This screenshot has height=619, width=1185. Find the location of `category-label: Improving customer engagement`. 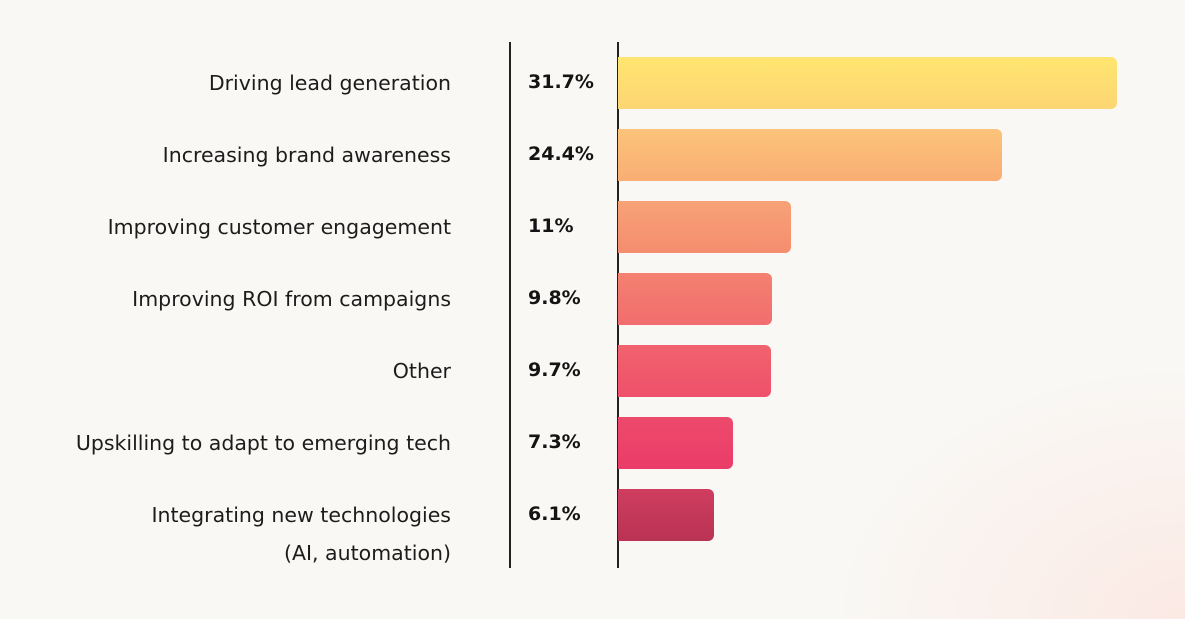

category-label: Improving customer engagement is located at coordinates (279, 227).